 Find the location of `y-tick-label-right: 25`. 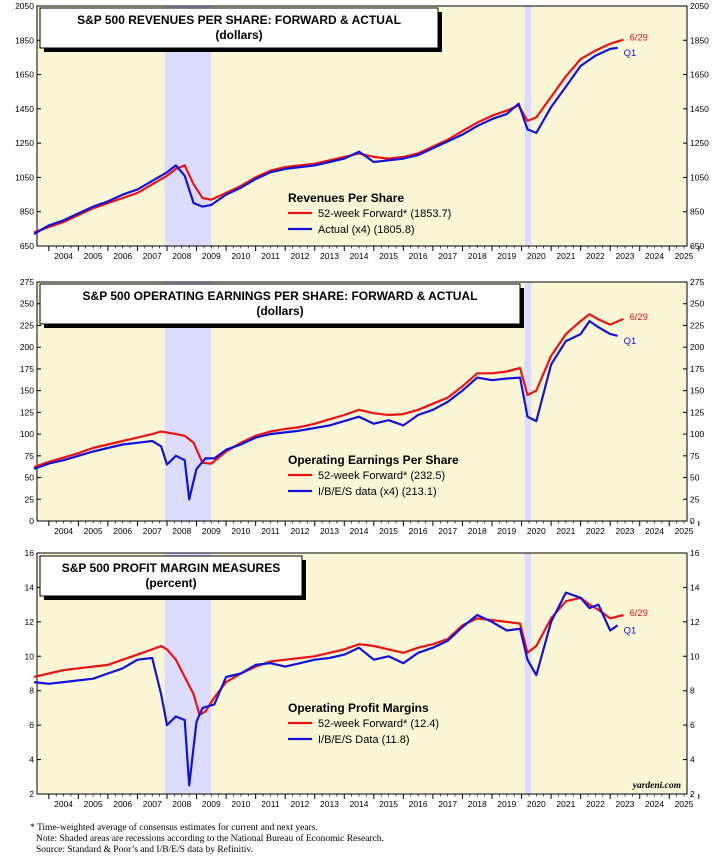

y-tick-label-right: 25 is located at coordinates (695, 499).